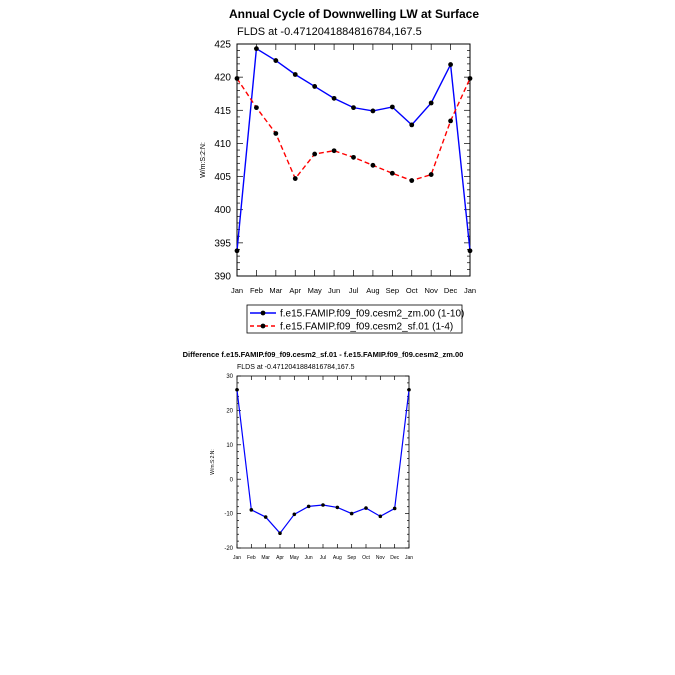  I want to click on legend-box, so click(354, 319).